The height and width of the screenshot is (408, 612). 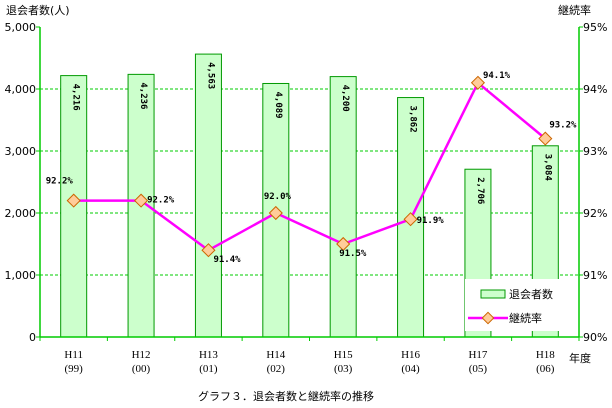 What do you see at coordinates (208, 369) in the screenshot?
I see `x-tick-sublabel: (01)` at bounding box center [208, 369].